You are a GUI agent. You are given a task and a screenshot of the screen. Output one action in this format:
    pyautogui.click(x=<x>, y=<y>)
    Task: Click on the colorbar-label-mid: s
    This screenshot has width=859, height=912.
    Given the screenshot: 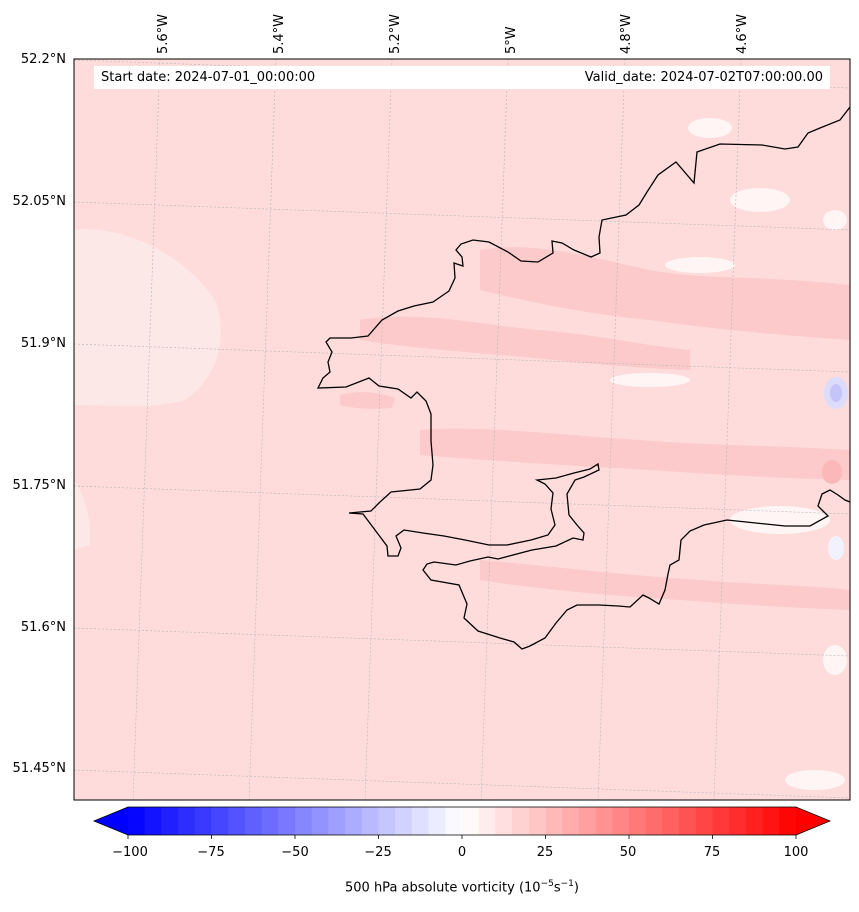 What is the action you would take?
    pyautogui.click(x=557, y=888)
    